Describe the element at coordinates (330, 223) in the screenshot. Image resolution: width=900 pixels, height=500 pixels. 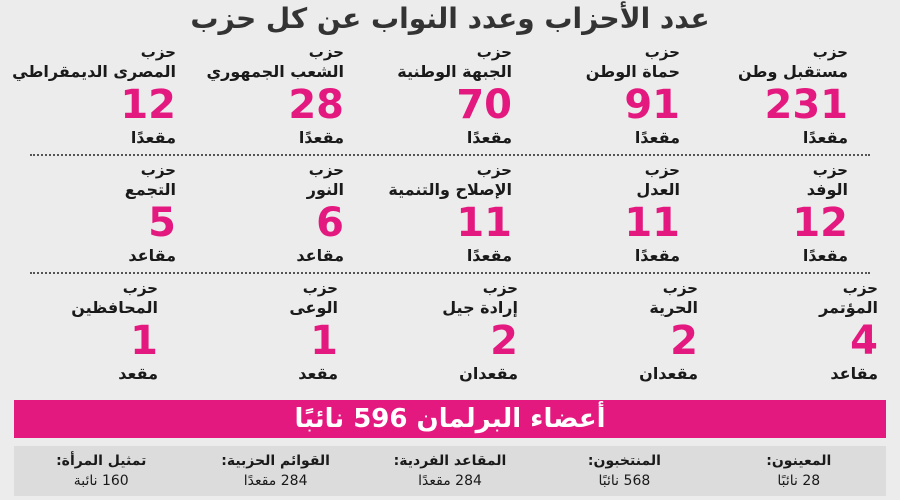
I see `seat-count: 6` at that location.